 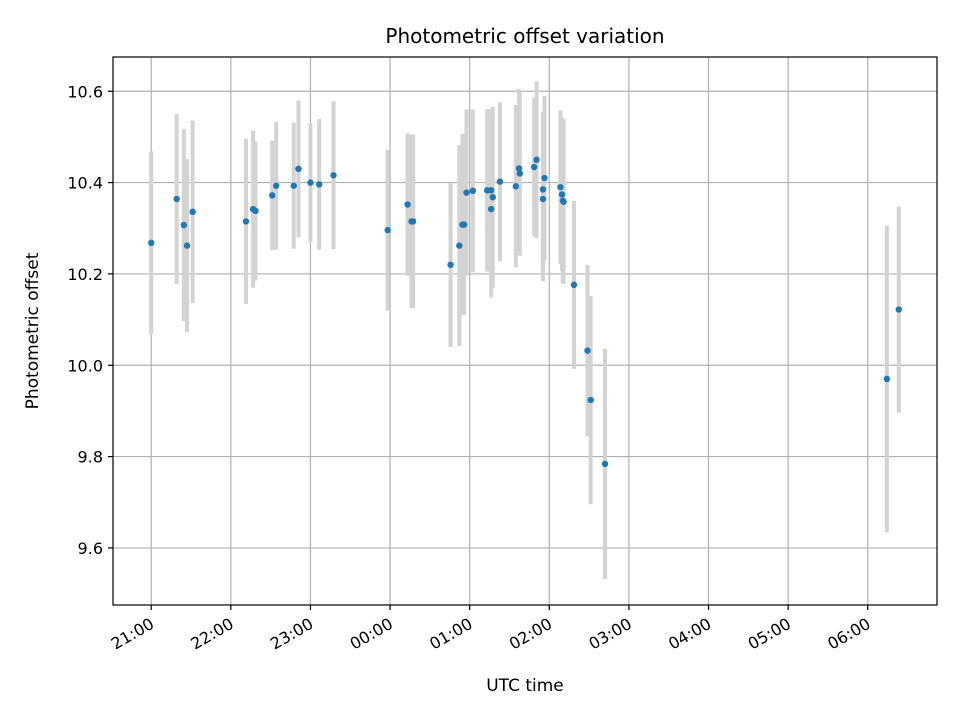 I want to click on y-axis-ticks: 9.6 9.8 10.0 10.2 10.4 10.6, so click(x=90, y=320).